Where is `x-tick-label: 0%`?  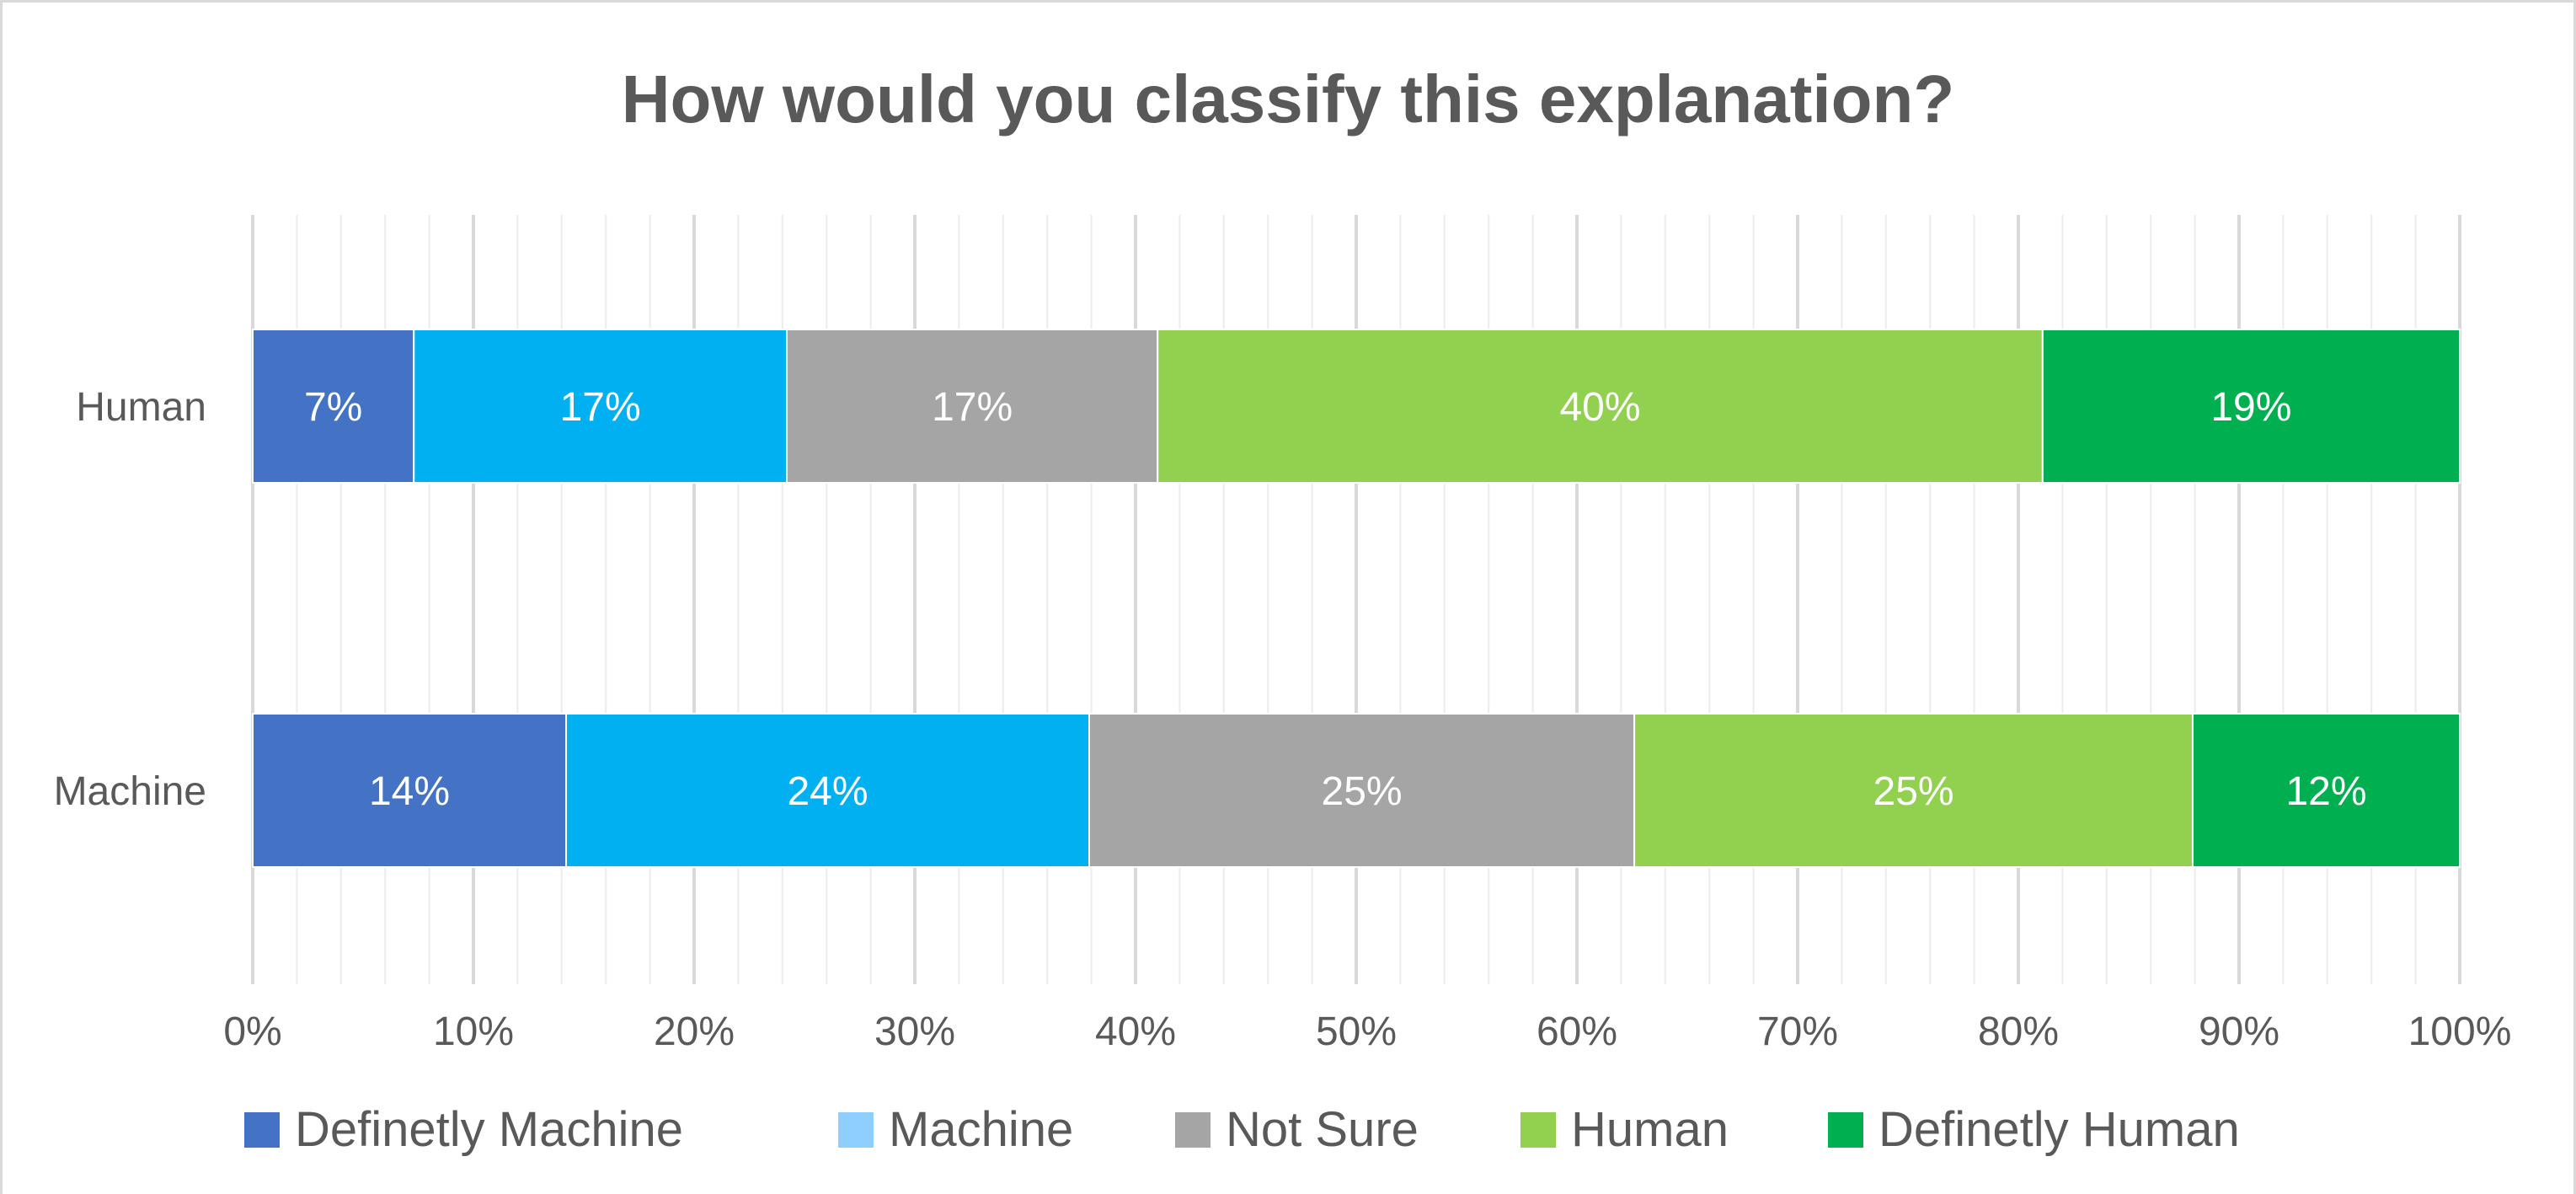 x-tick-label: 0% is located at coordinates (252, 1031).